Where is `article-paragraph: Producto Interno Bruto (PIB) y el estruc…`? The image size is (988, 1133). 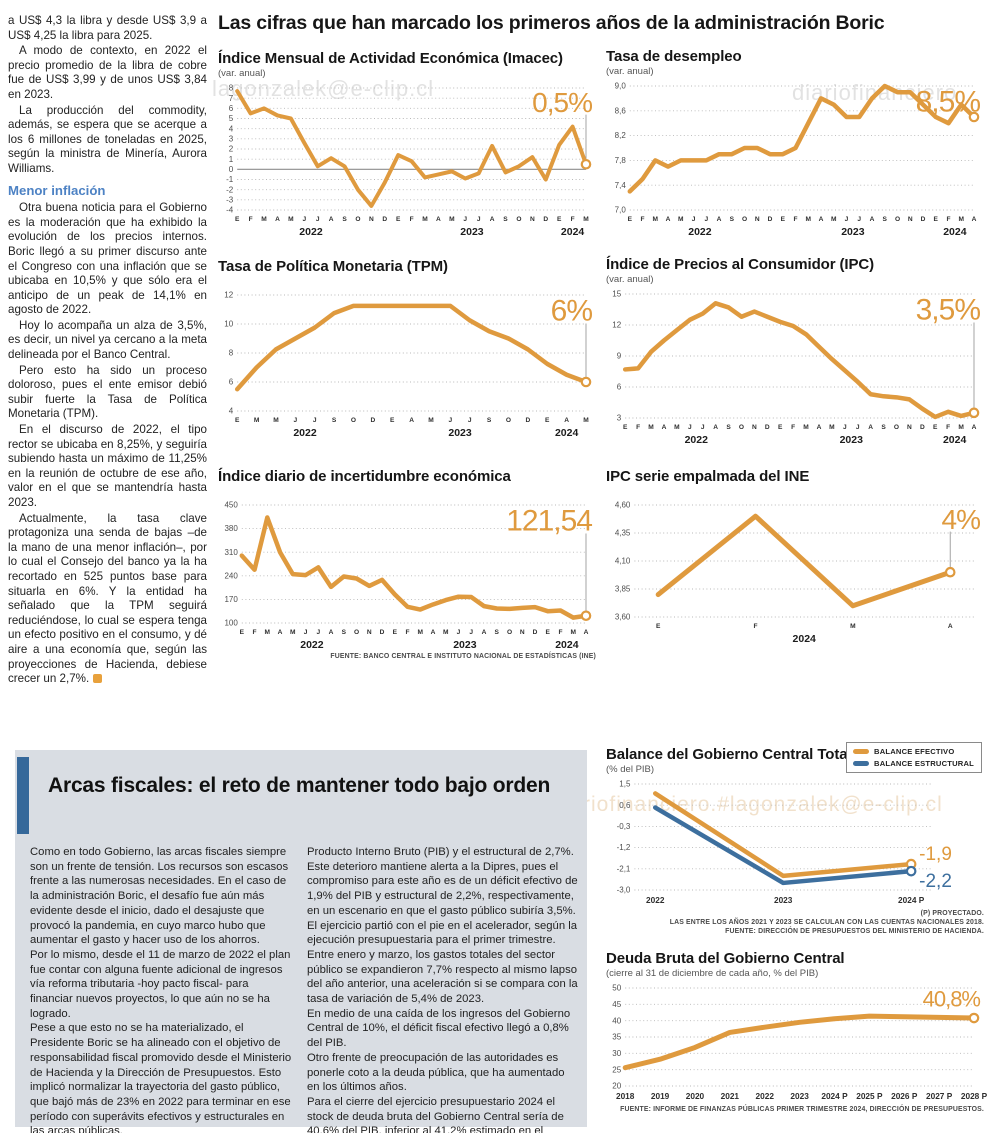
article-paragraph: Producto Interno Bruto (PIB) y el estruc… is located at coordinates (442, 881).